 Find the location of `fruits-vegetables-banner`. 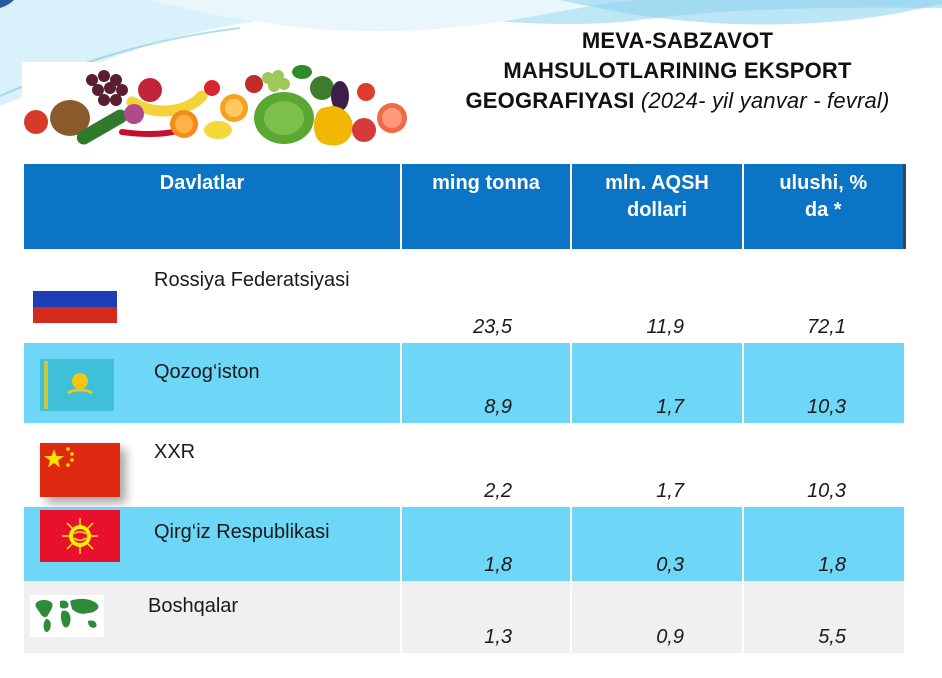

fruits-vegetables-banner is located at coordinates (216, 105).